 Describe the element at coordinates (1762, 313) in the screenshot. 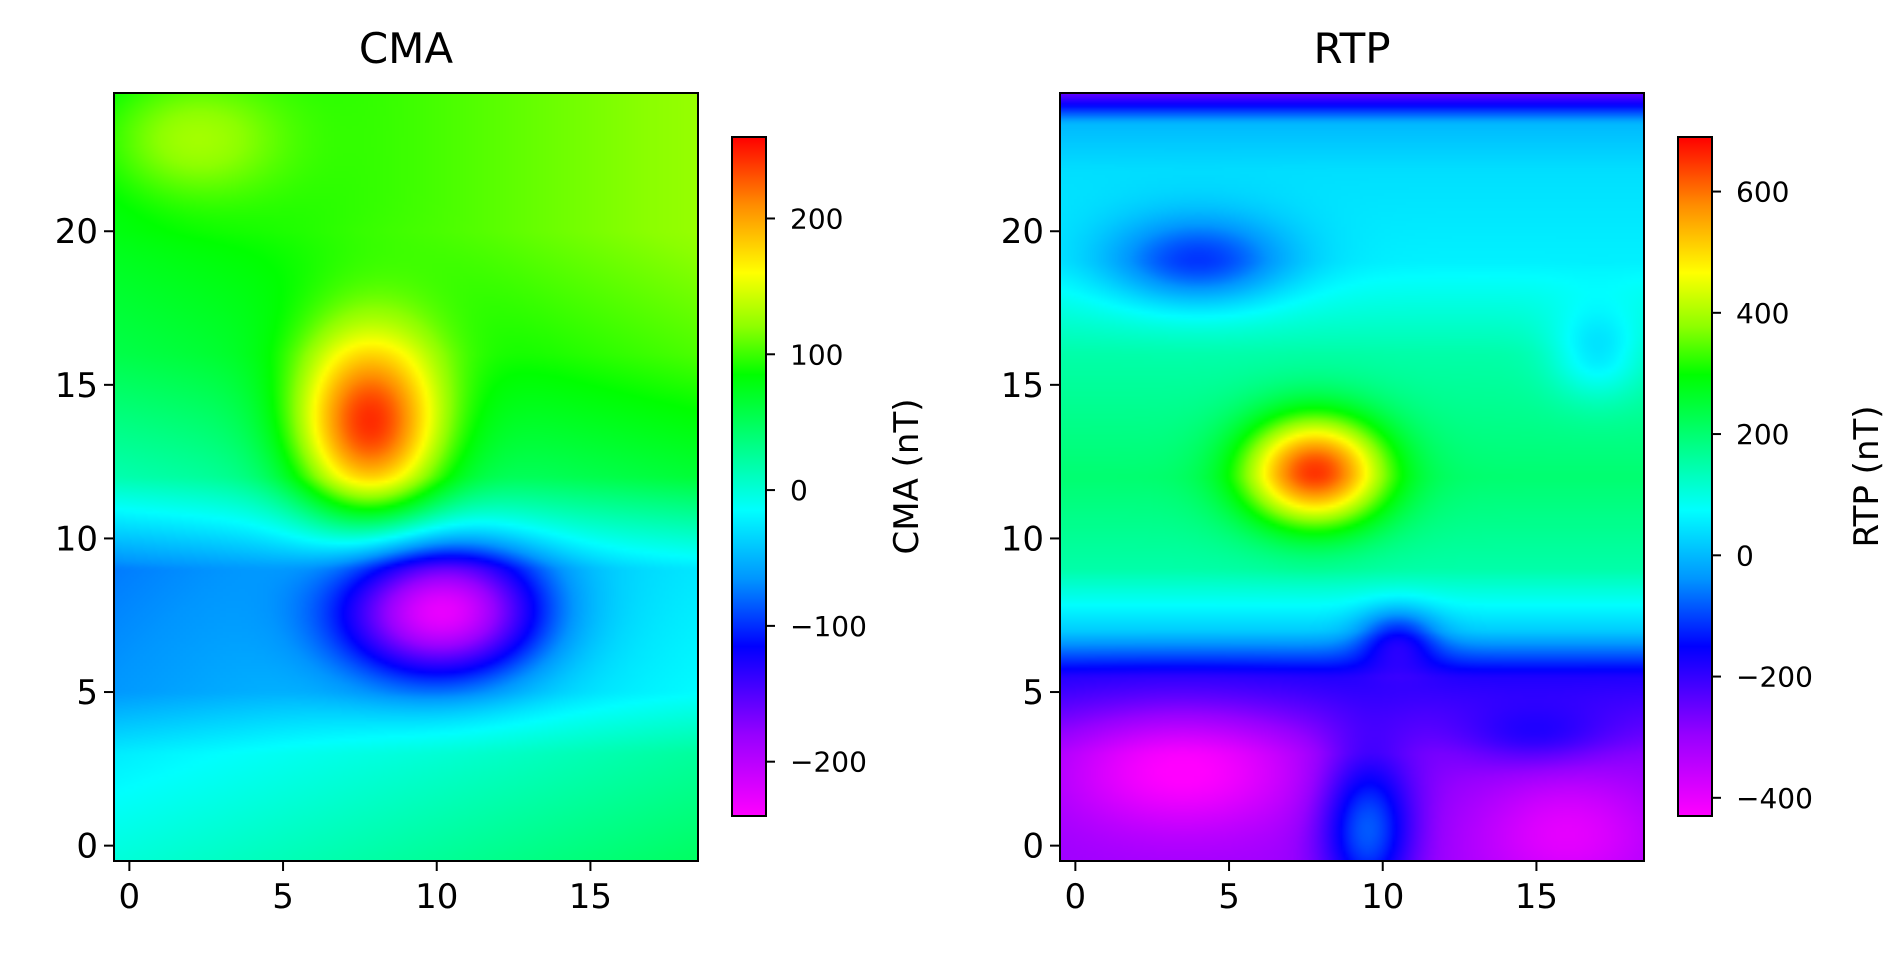

I see `colorbar-tick-label: 400` at that location.